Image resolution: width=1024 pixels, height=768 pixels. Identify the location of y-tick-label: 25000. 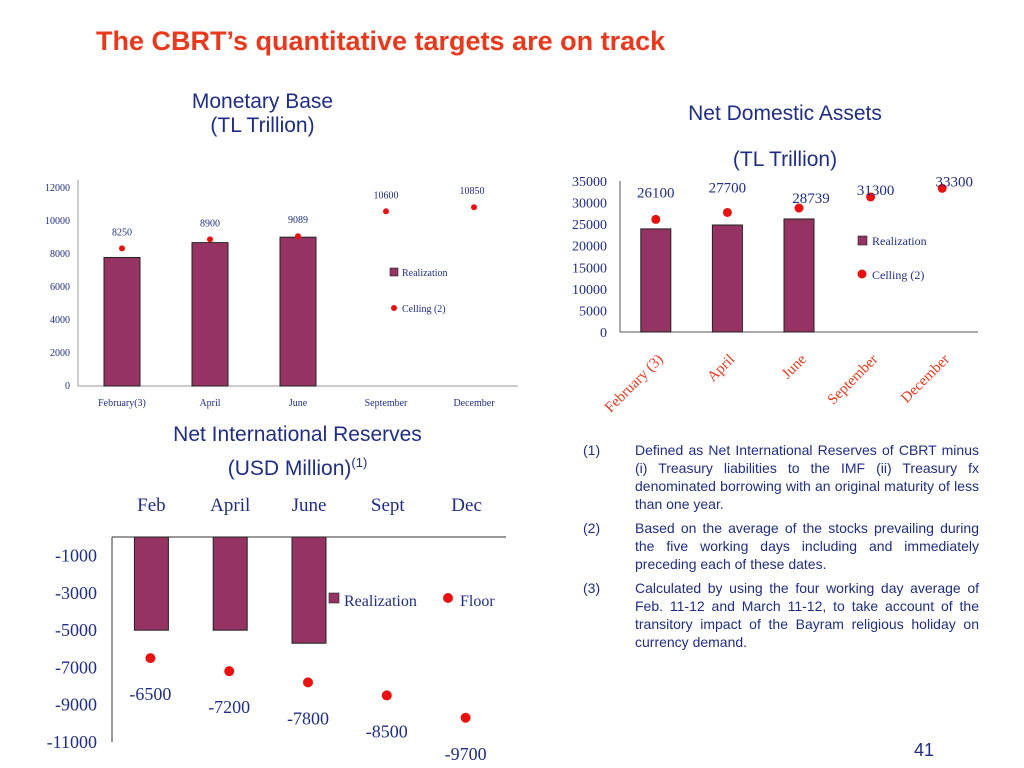
(589, 225).